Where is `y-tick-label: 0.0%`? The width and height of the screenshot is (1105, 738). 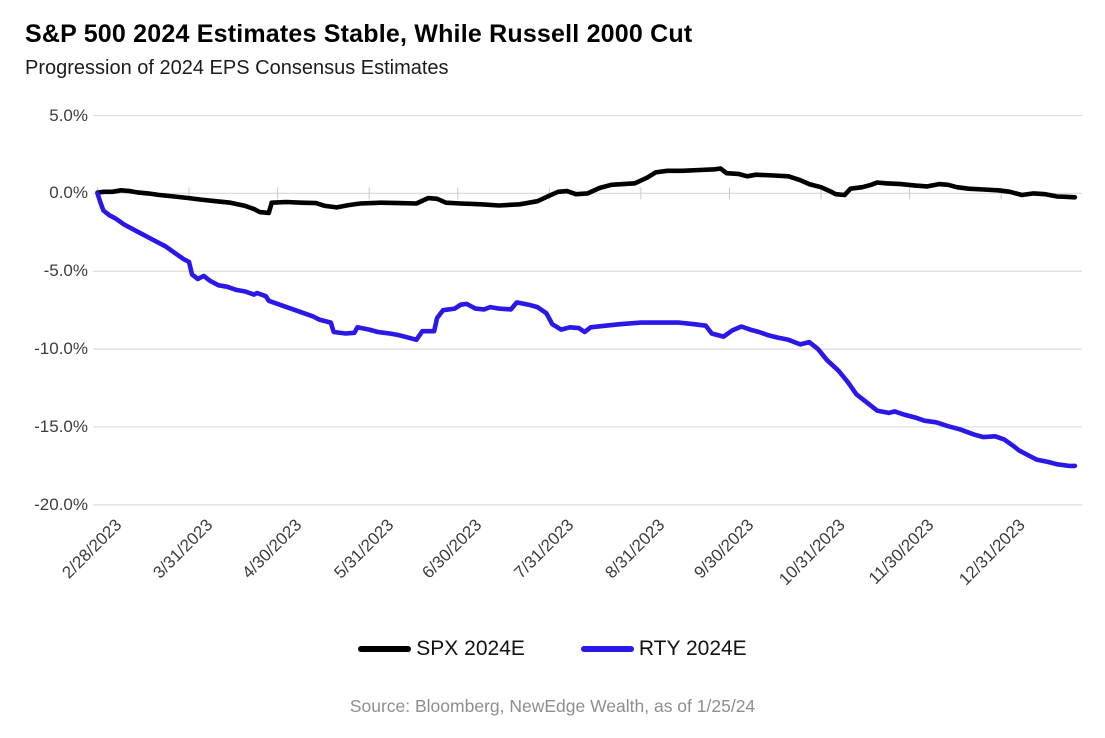
y-tick-label: 0.0% is located at coordinates (68, 193).